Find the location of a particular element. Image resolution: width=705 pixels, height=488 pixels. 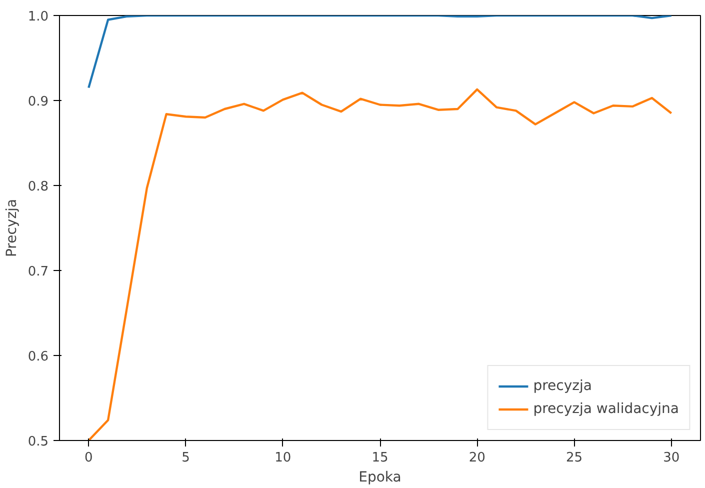

x-tick-label: 10 is located at coordinates (283, 458).